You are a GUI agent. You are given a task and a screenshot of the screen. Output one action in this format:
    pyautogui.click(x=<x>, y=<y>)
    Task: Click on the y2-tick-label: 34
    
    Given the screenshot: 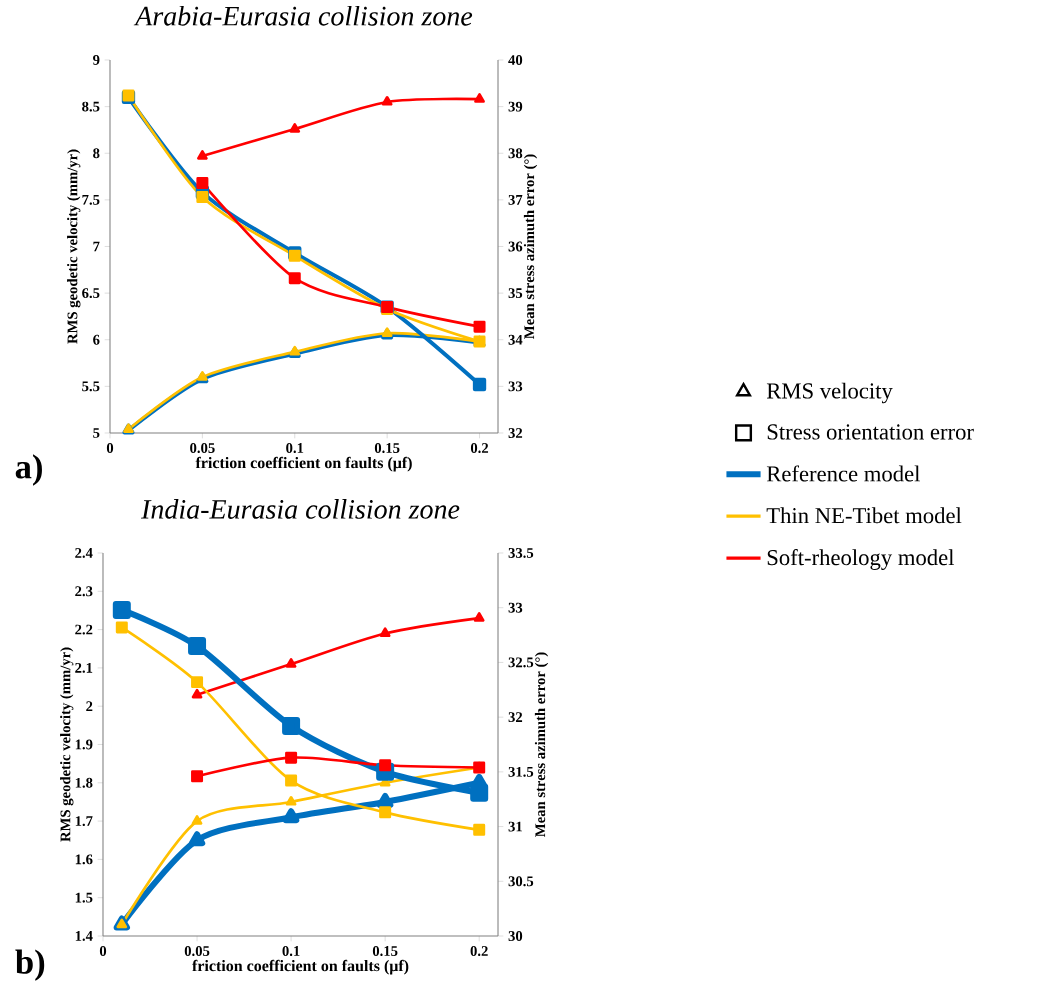 What is the action you would take?
    pyautogui.click(x=515, y=339)
    